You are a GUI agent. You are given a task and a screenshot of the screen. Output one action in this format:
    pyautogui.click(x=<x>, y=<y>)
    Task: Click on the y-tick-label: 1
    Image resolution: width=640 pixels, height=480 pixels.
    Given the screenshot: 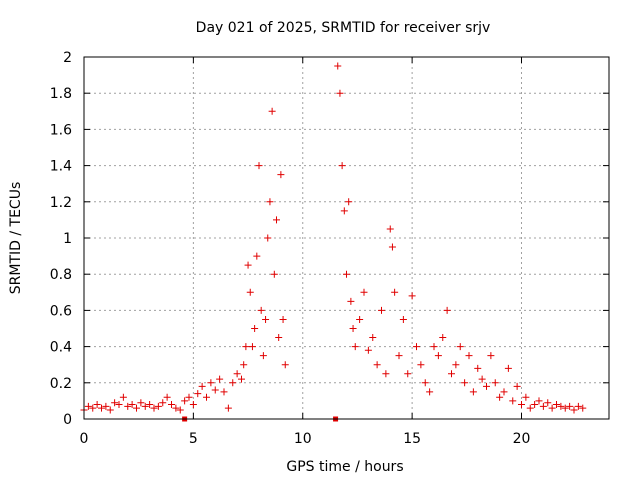 What is the action you would take?
    pyautogui.click(x=67, y=239)
    